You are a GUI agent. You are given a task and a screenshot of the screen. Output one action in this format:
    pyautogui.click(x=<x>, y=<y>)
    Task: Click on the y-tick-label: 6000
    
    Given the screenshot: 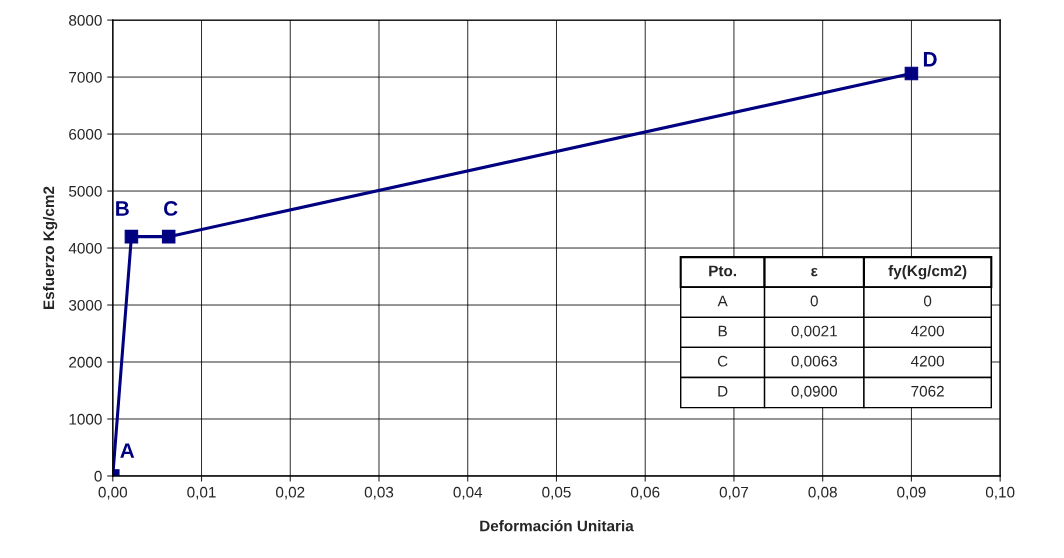 What is the action you would take?
    pyautogui.click(x=85, y=134)
    